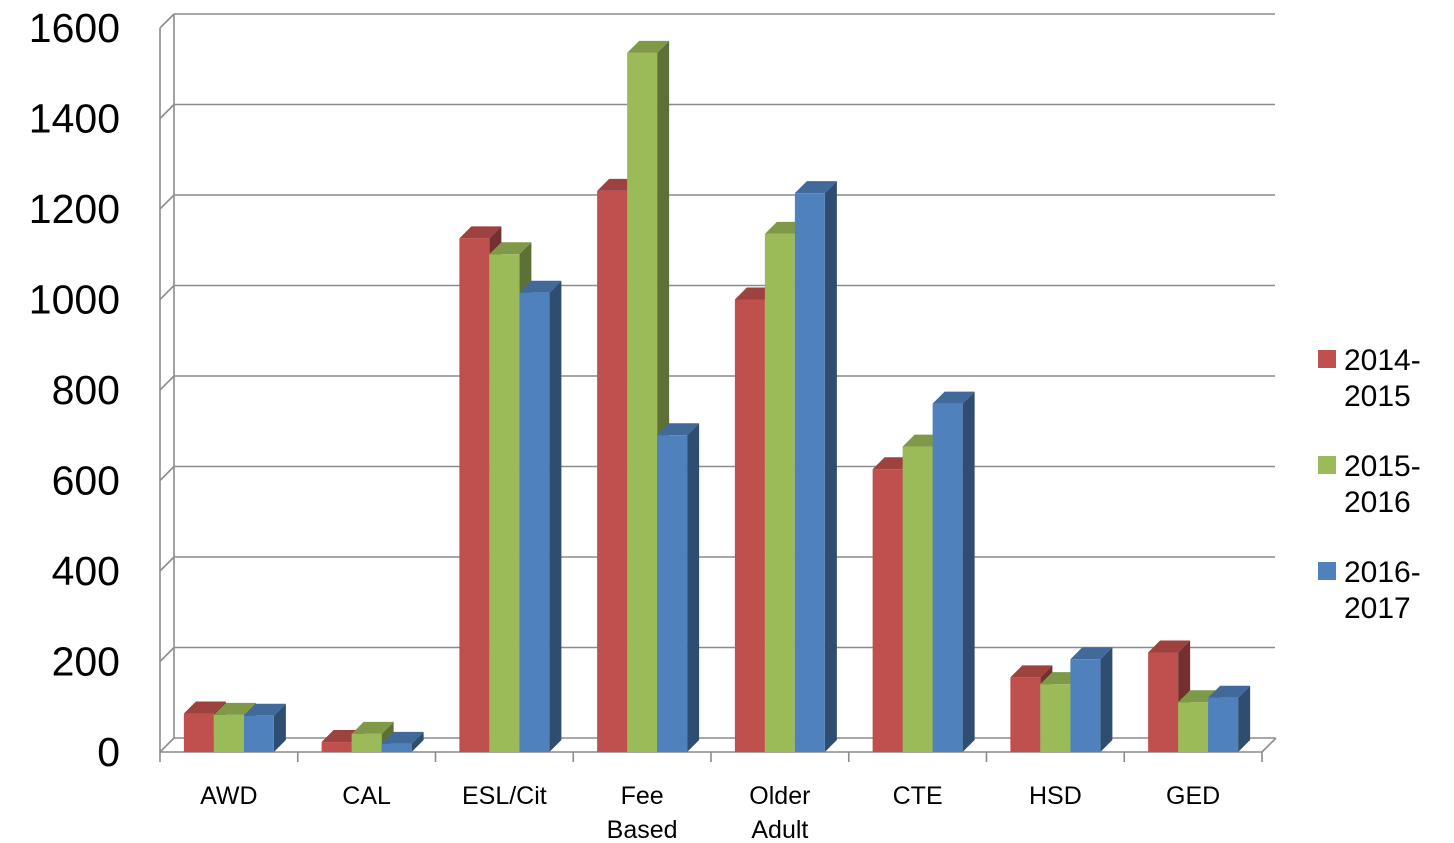  Describe the element at coordinates (86, 481) in the screenshot. I see `y-tick-label: 600` at that location.